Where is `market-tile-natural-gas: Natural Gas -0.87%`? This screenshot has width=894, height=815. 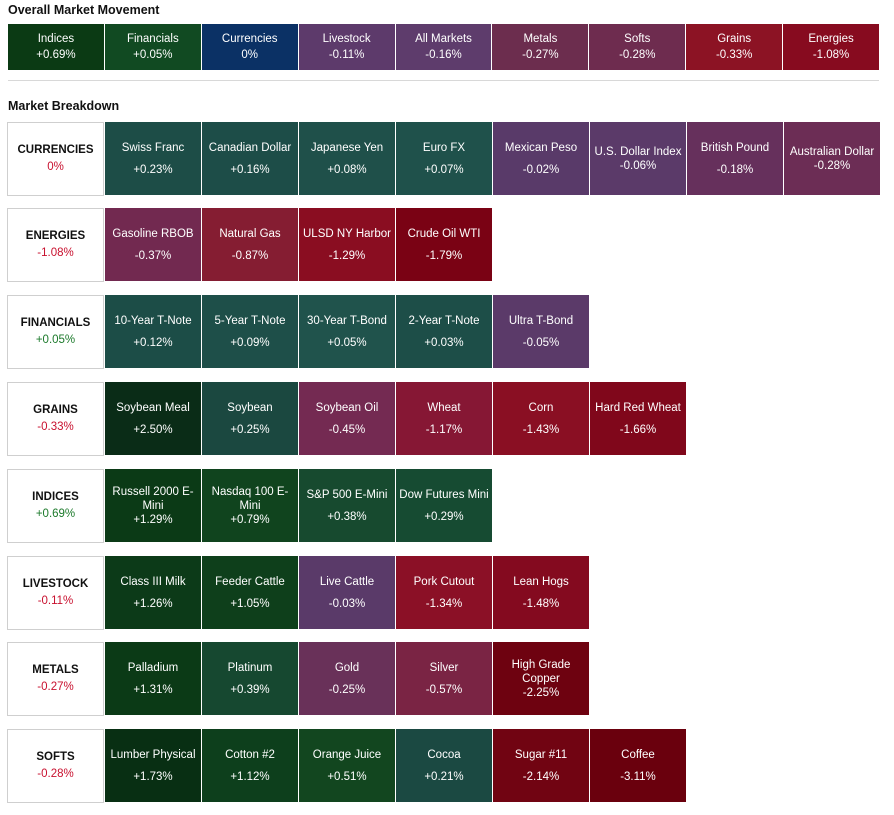 market-tile-natural-gas: Natural Gas -0.87% is located at coordinates (250, 244).